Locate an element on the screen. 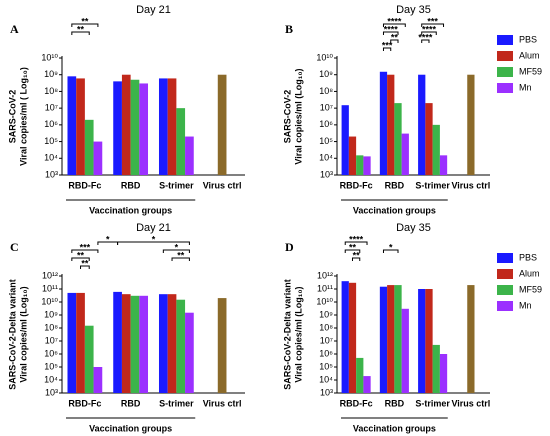 This screenshot has width=550, height=436. chart-title: Day 21 is located at coordinates (153, 10).